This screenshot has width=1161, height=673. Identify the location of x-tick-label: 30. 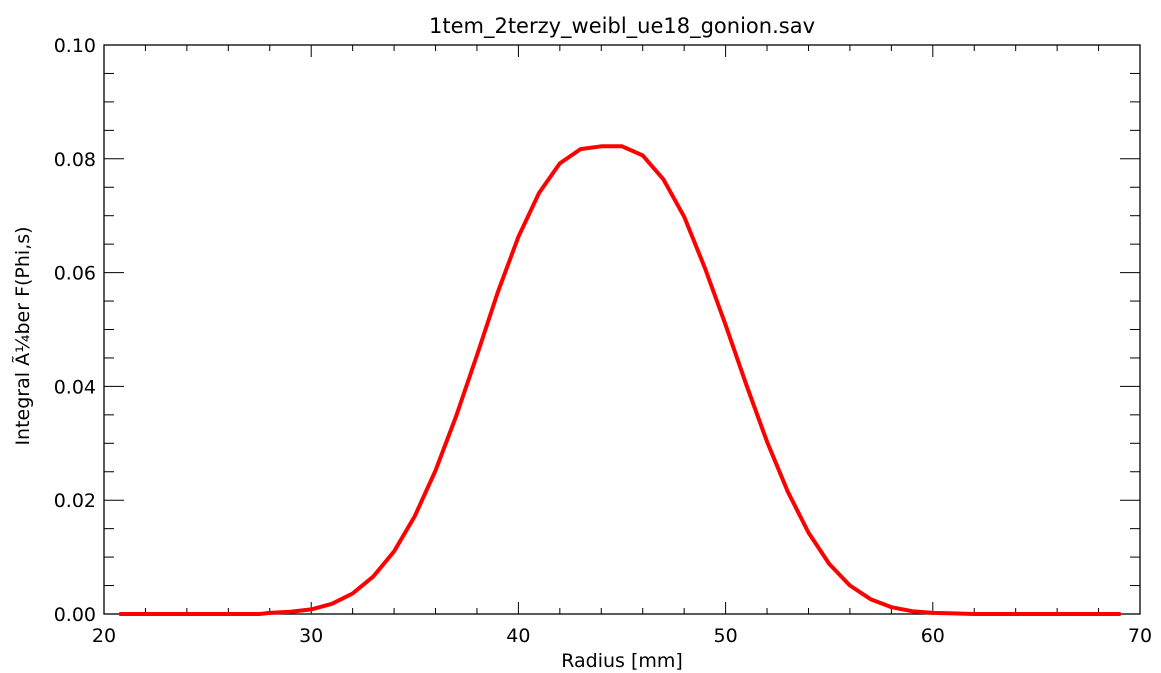
(311, 636).